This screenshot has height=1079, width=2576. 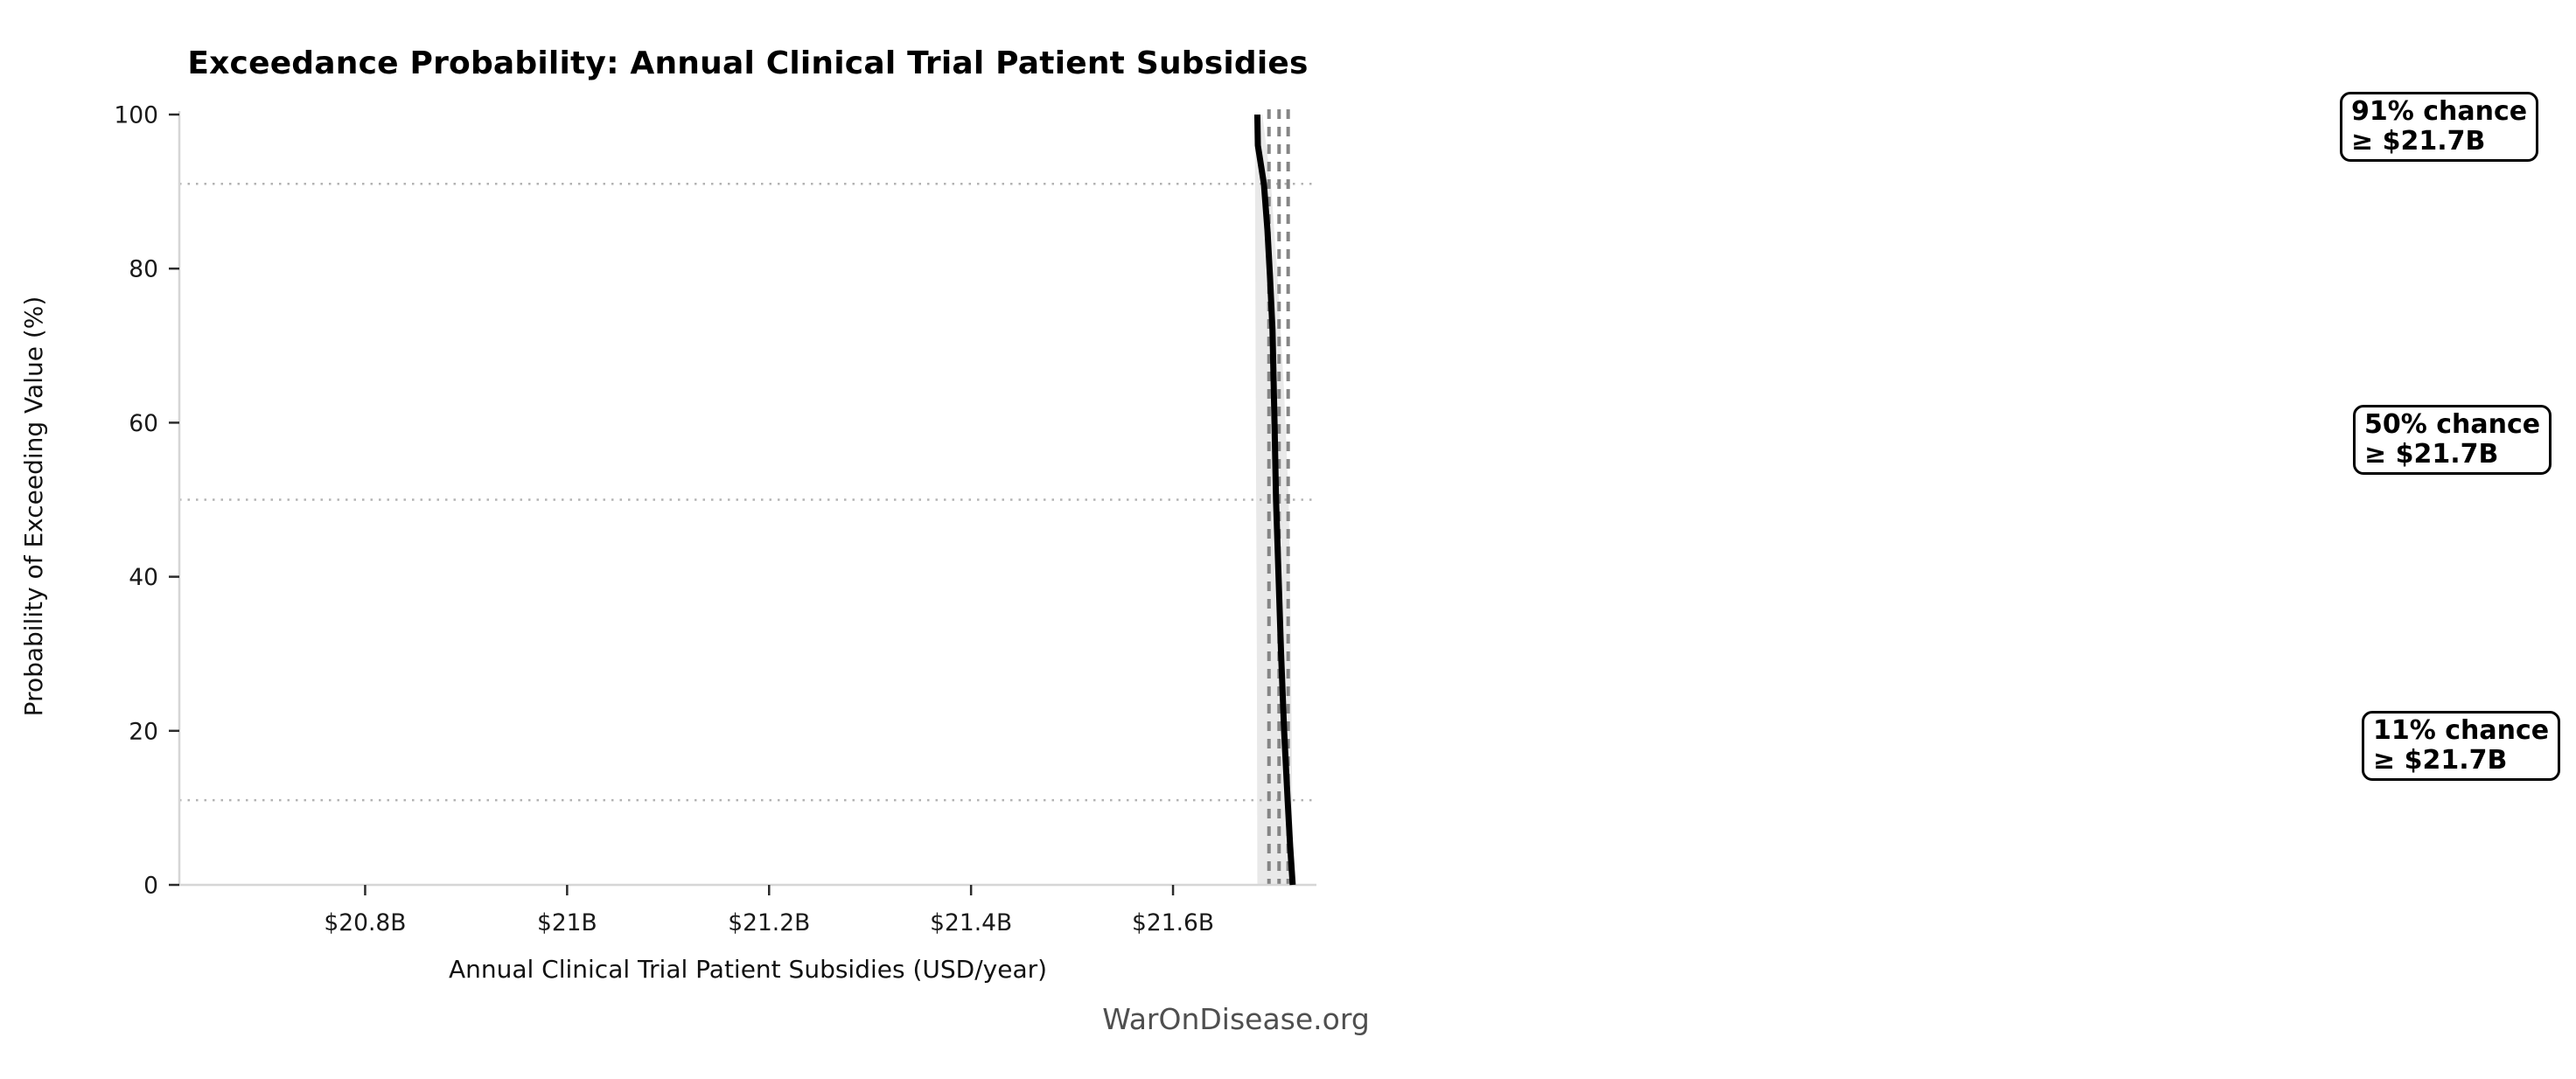 What do you see at coordinates (769, 923) in the screenshot?
I see `x-tick-label: $21.2B` at bounding box center [769, 923].